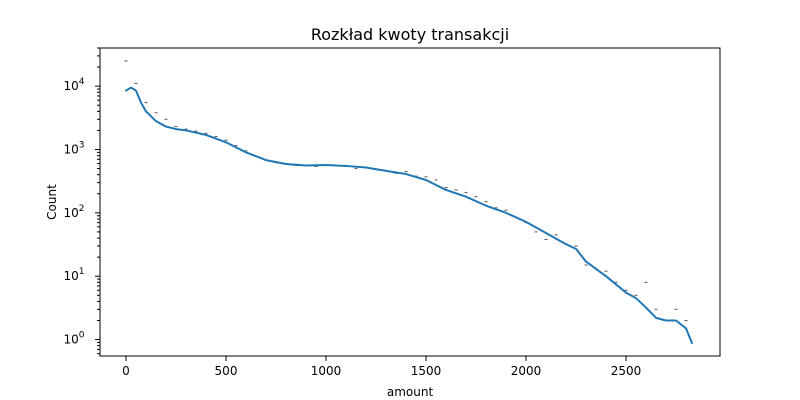  Describe the element at coordinates (73, 212) in the screenshot. I see `y-tick-label: 10²` at that location.